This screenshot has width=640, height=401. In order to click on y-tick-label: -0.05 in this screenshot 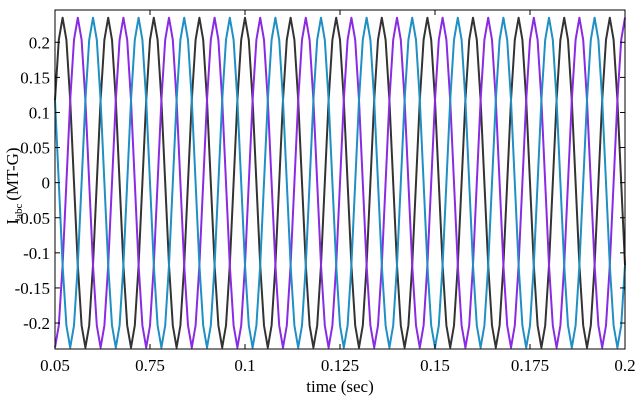, I will do `click(32, 218)`.